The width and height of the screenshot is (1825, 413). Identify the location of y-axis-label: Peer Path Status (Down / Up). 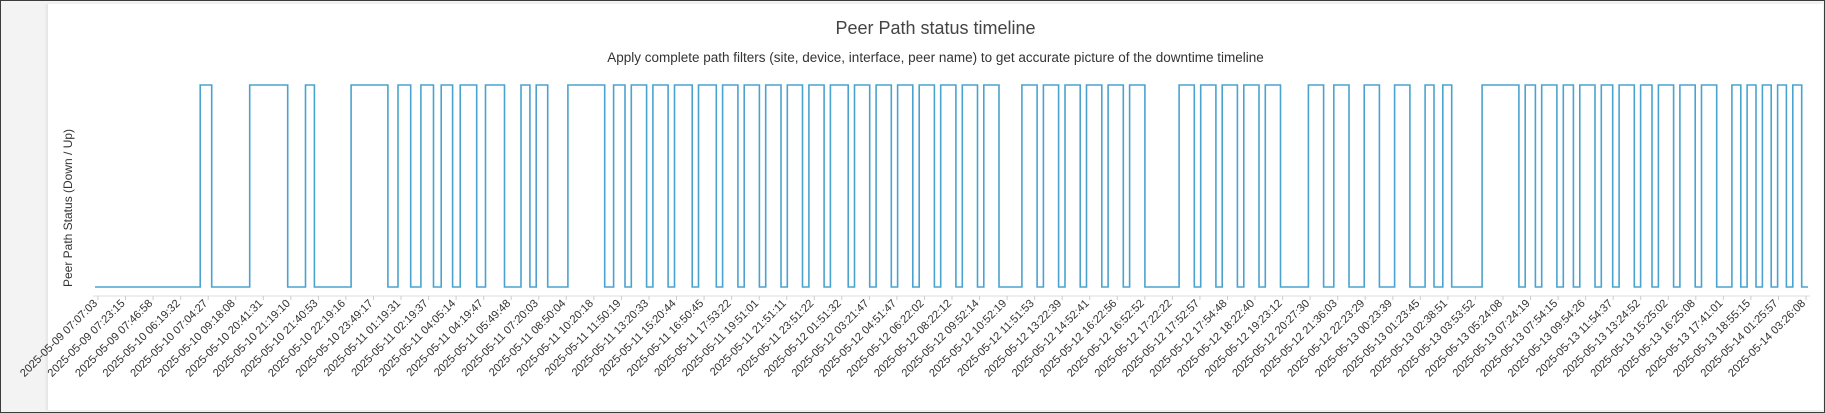
(68, 208).